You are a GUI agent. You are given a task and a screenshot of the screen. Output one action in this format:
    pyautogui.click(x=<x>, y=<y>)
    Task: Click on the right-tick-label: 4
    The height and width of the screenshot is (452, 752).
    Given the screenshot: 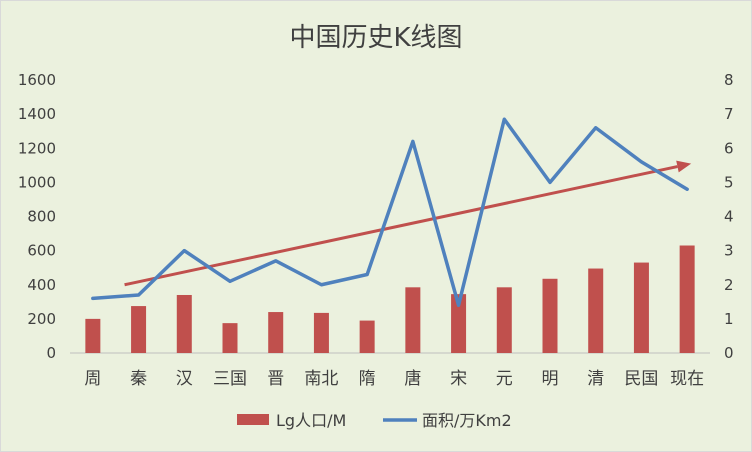 What is the action you would take?
    pyautogui.click(x=729, y=217)
    